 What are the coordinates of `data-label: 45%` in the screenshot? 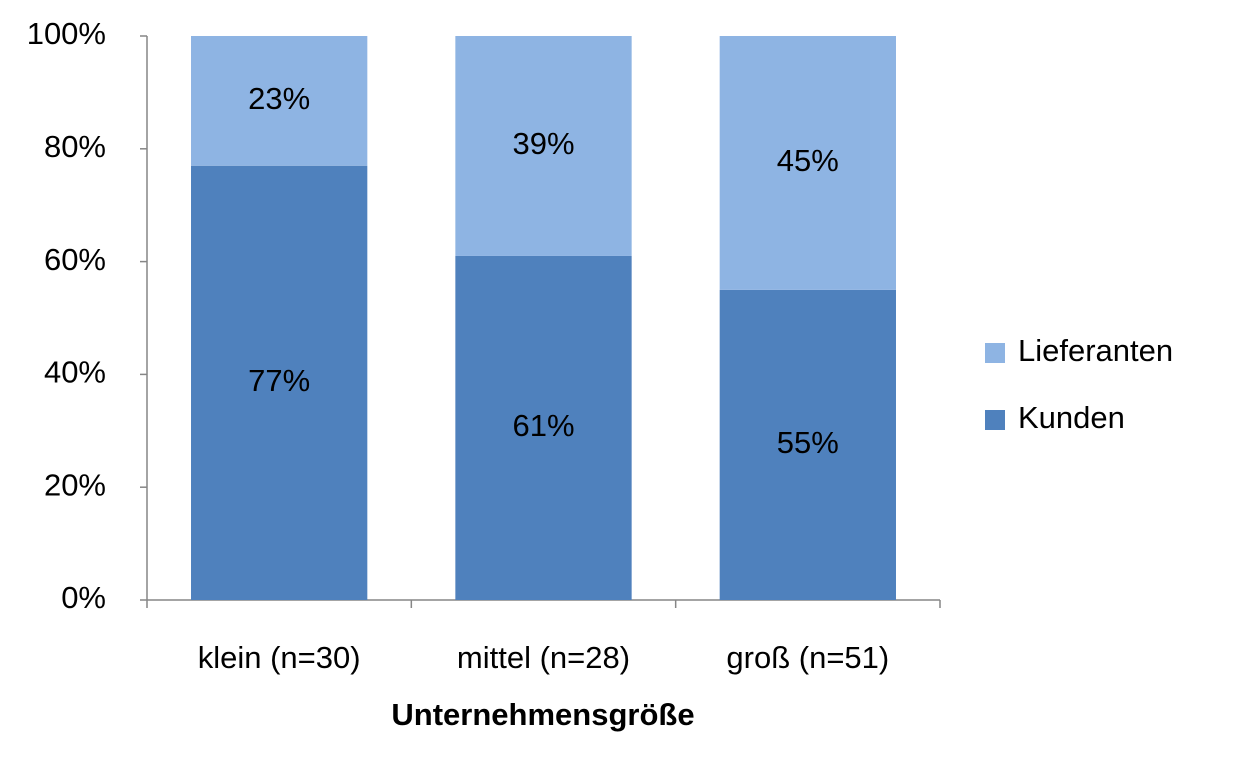 It's located at (808, 160).